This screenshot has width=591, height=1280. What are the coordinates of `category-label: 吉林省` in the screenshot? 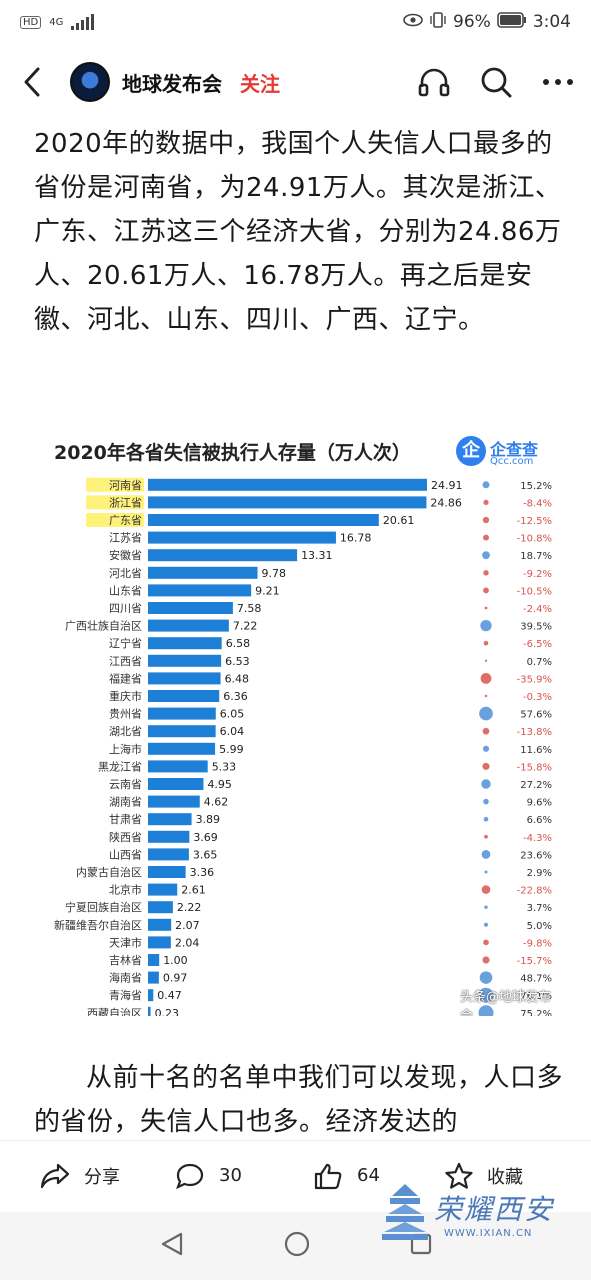 It's located at (125, 960).